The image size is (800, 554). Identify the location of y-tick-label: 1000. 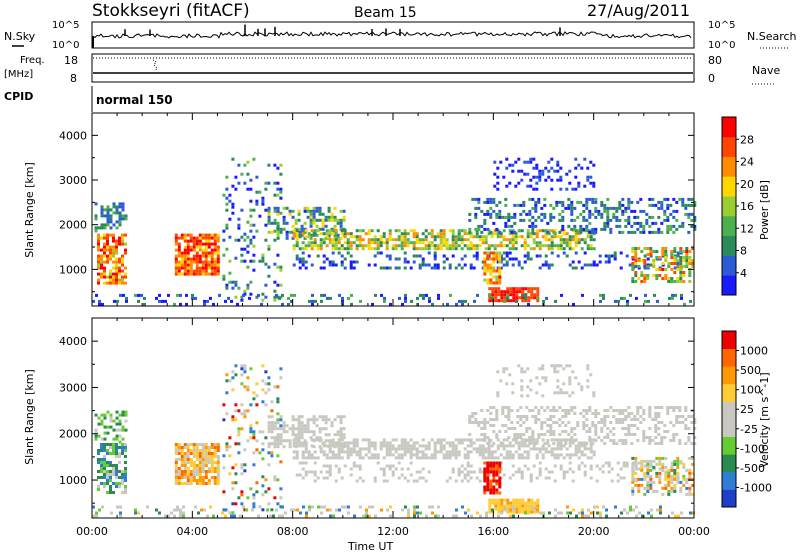
(73, 269).